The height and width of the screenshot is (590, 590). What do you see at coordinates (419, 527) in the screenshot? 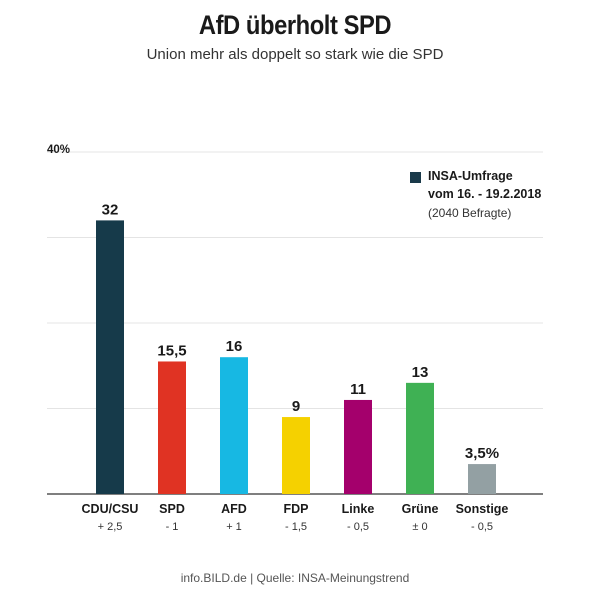
I see `change-label: ± 0` at bounding box center [419, 527].